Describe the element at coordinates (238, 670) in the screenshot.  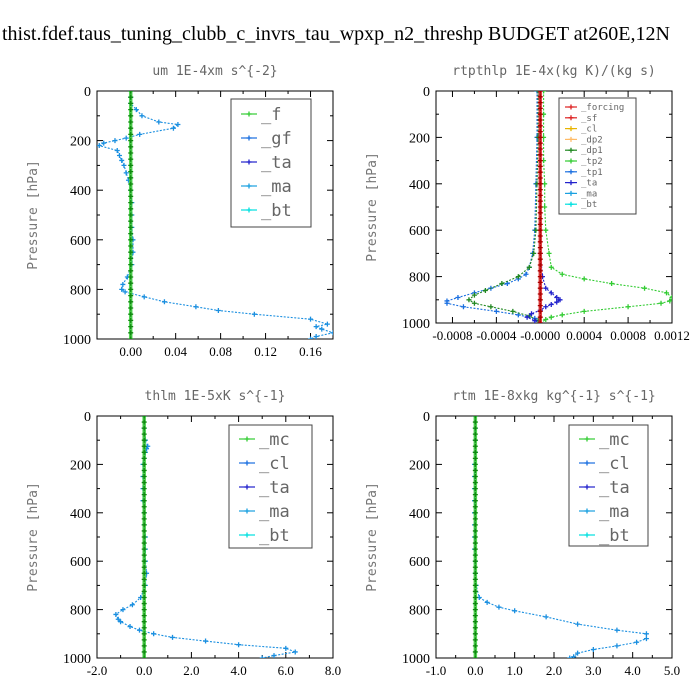
I see `x-tick-label: 4.0` at that location.